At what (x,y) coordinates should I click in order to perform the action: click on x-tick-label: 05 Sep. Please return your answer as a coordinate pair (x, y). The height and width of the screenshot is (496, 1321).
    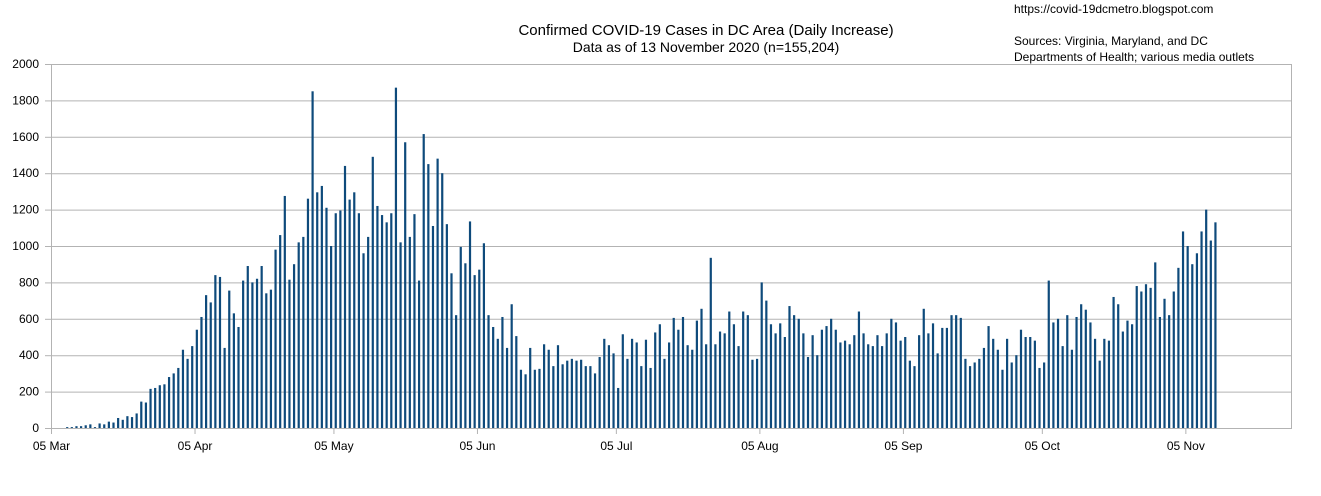
    Looking at the image, I should click on (903, 446).